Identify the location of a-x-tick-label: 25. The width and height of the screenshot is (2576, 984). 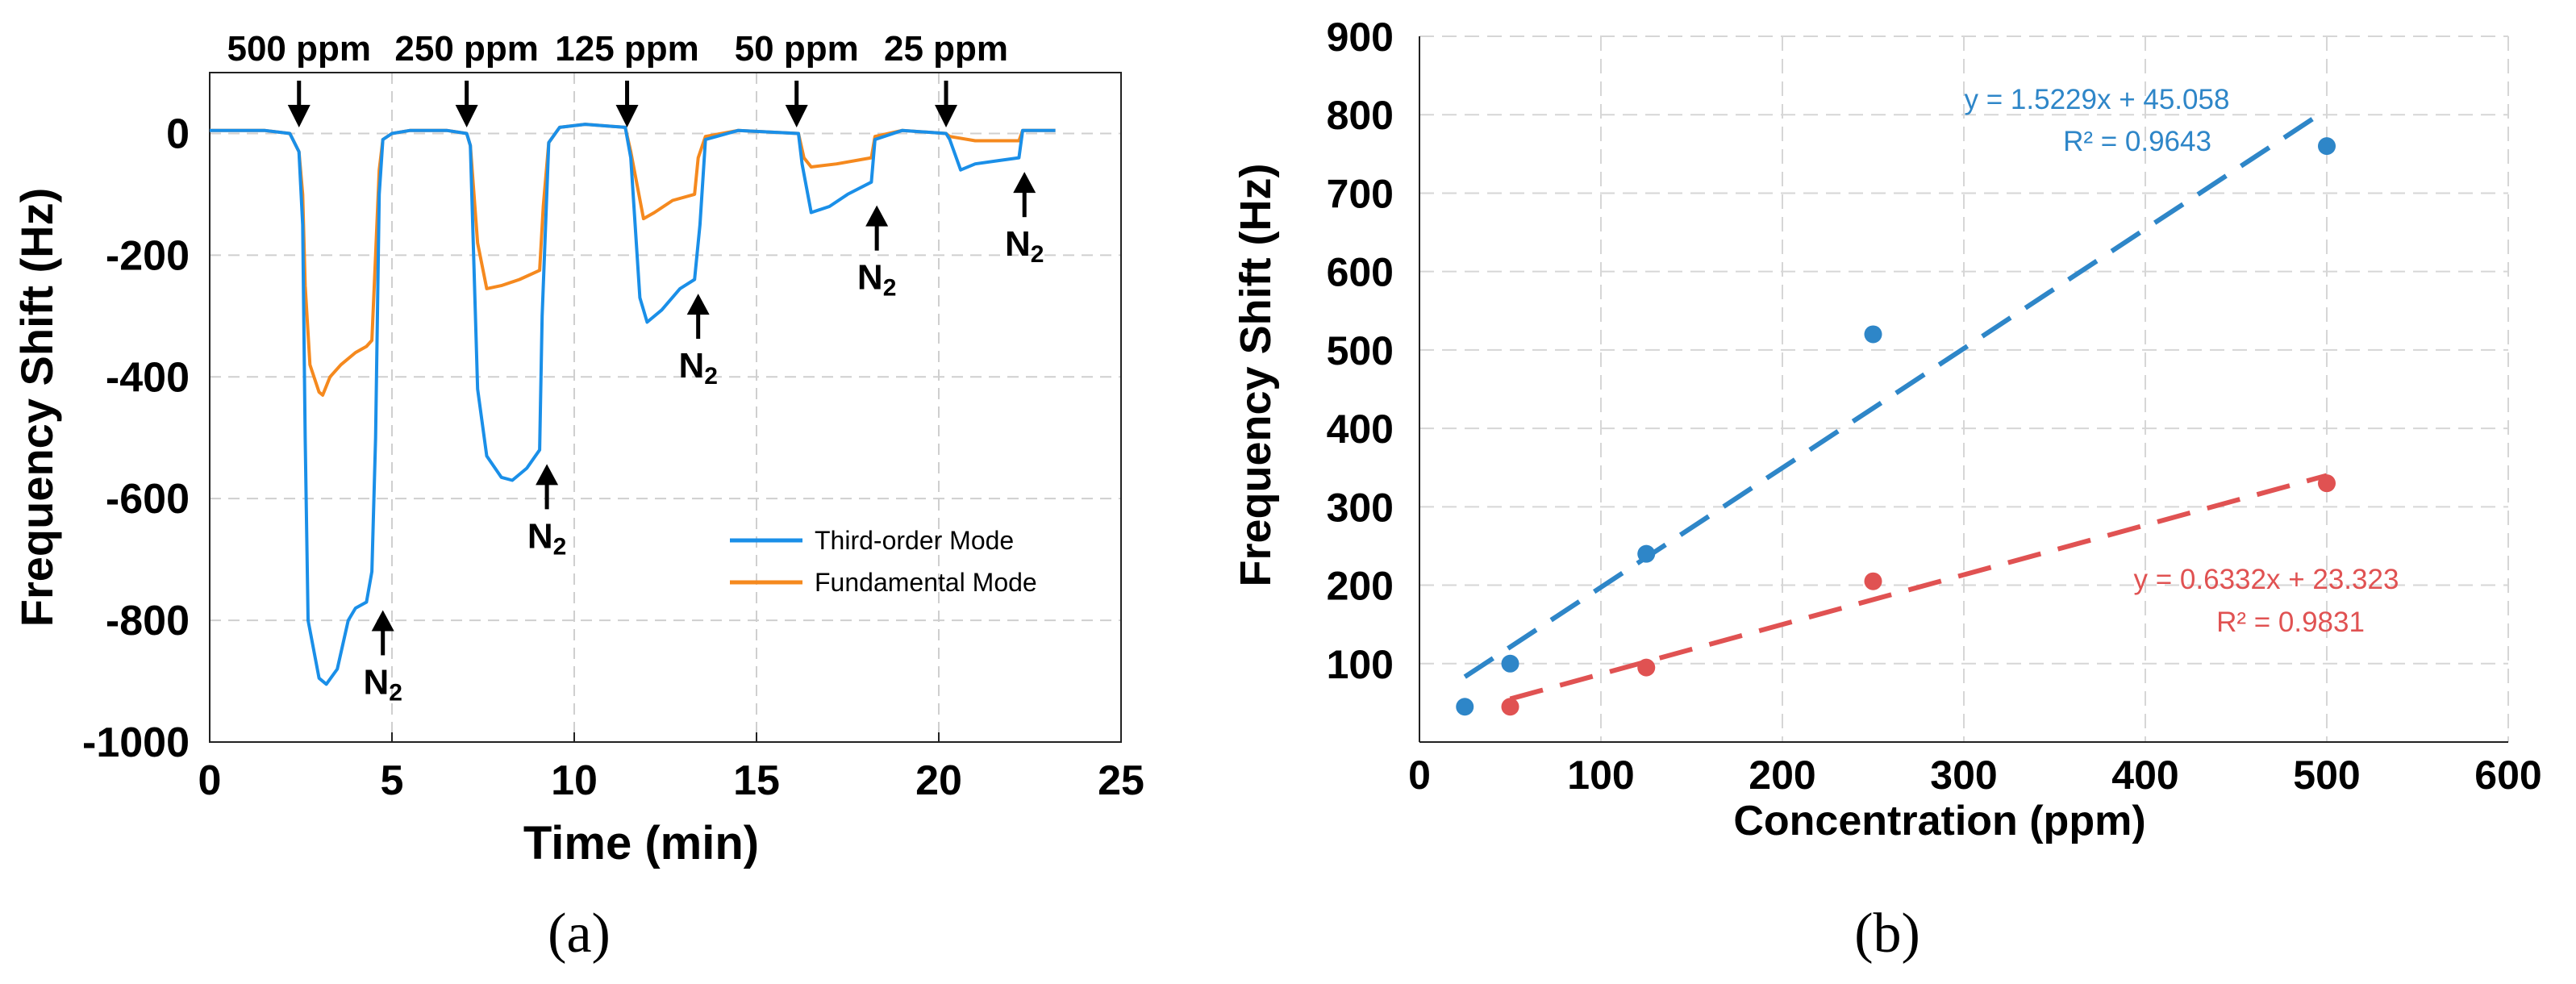
(1121, 780).